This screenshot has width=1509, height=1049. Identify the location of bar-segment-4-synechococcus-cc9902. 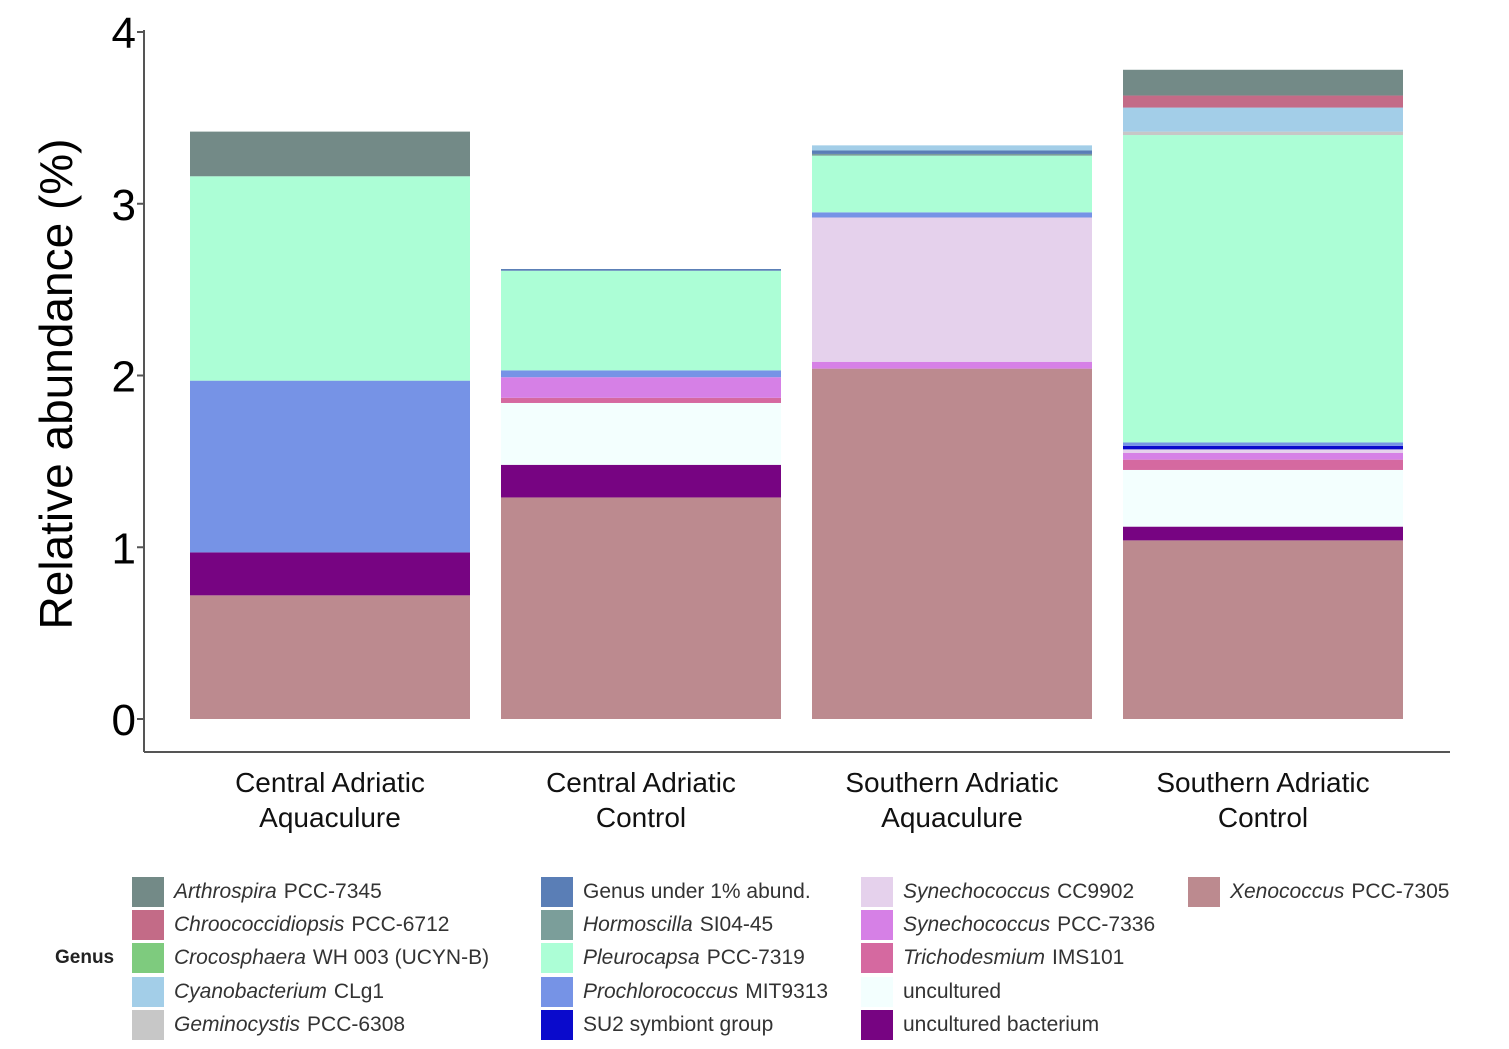
(1263, 451).